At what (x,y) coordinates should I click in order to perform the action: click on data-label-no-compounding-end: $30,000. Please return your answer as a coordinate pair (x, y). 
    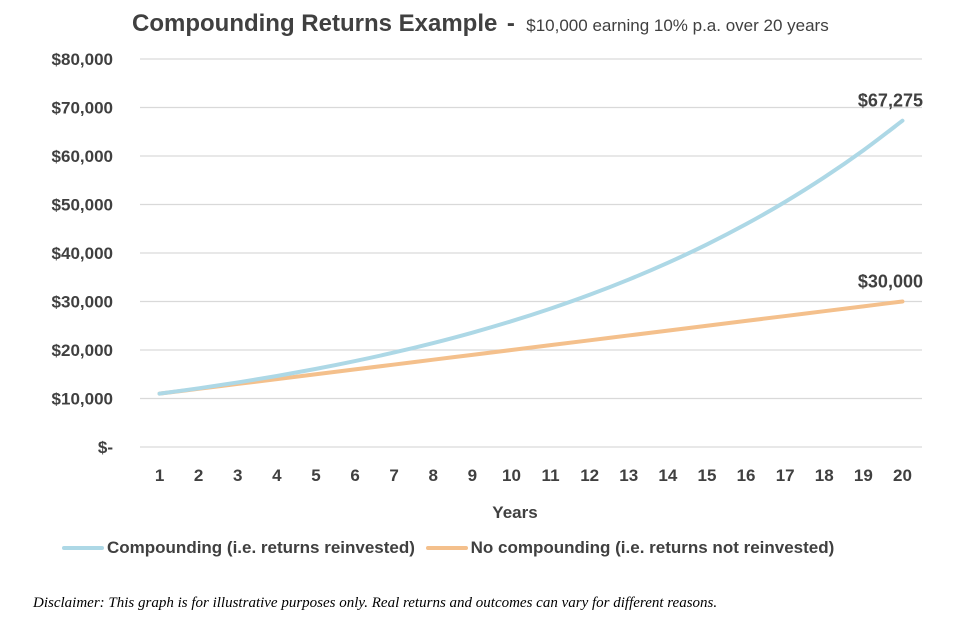
    Looking at the image, I should click on (890, 282).